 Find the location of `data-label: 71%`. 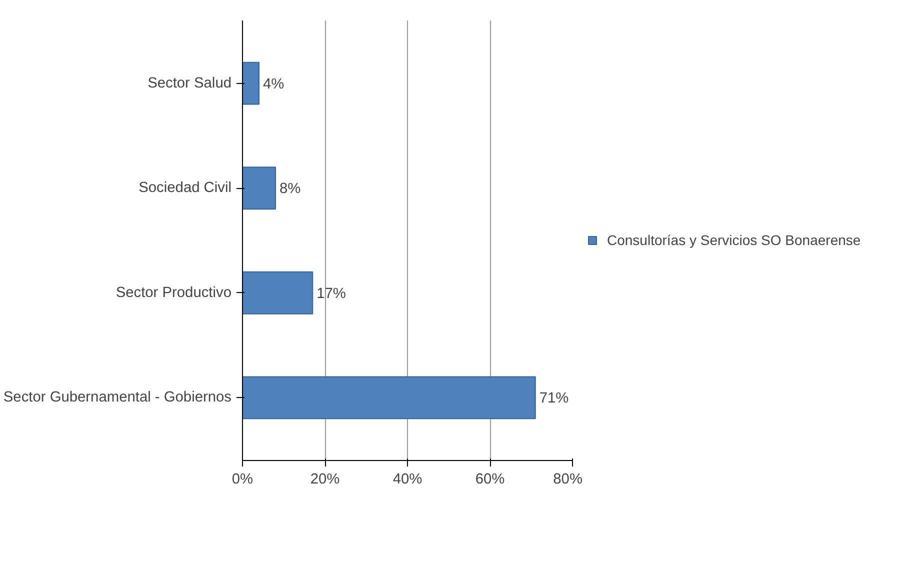

data-label: 71% is located at coordinates (554, 398).